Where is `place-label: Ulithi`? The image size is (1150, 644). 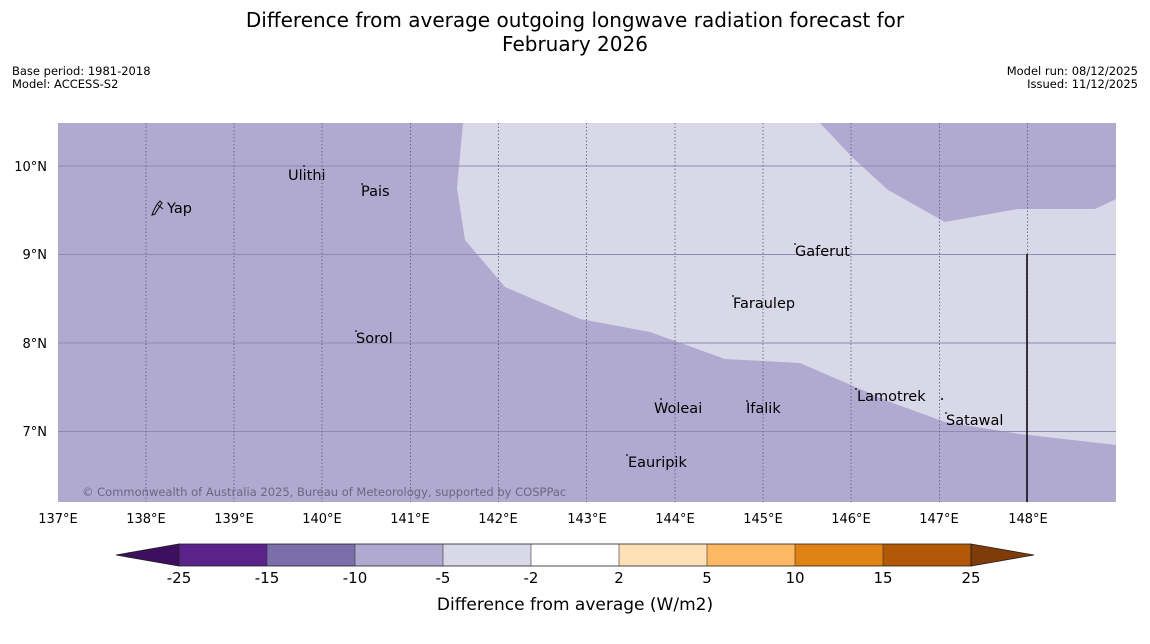
place-label: Ulithi is located at coordinates (307, 176).